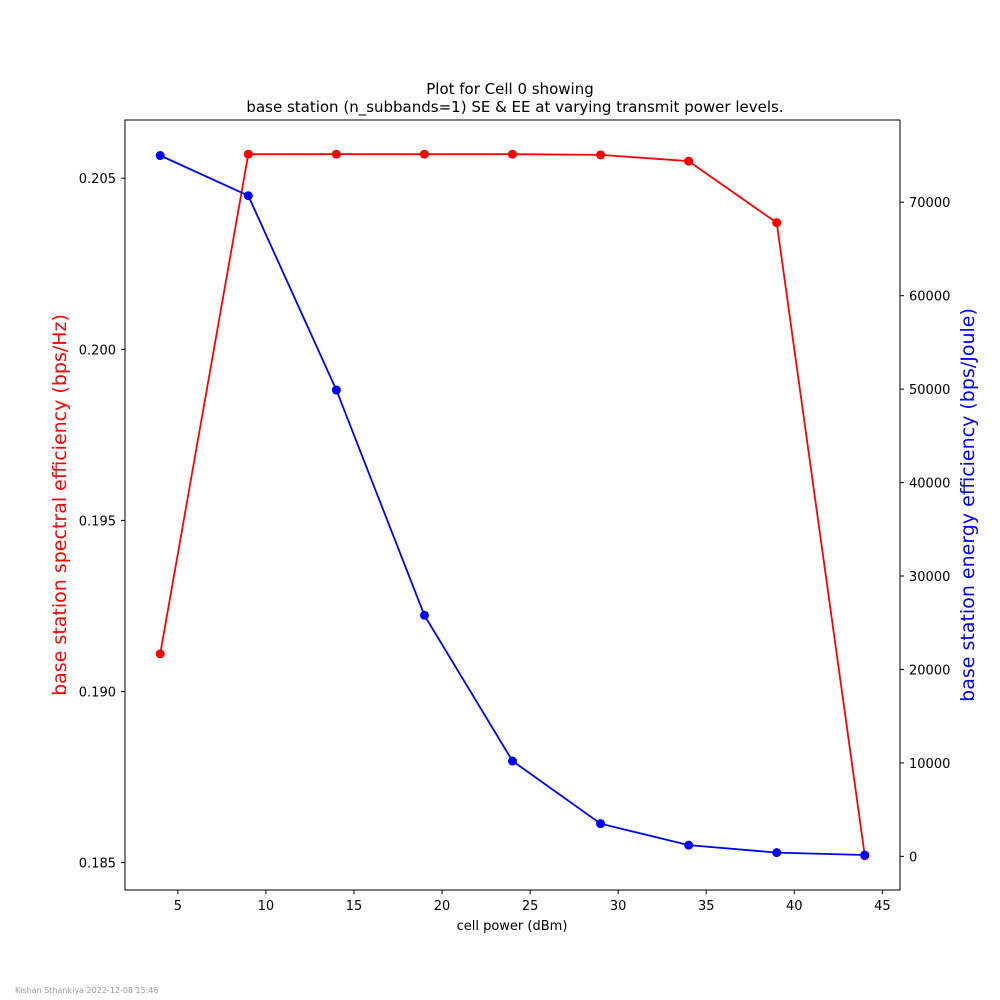 The height and width of the screenshot is (1000, 1000). Describe the element at coordinates (706, 906) in the screenshot. I see `x-tick-label: 35` at that location.